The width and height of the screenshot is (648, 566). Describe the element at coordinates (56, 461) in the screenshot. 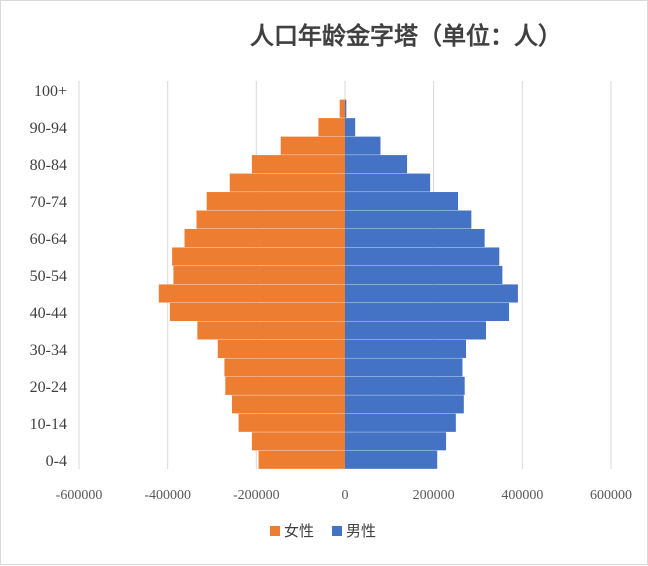

I see `age-group-label: 0-4` at that location.